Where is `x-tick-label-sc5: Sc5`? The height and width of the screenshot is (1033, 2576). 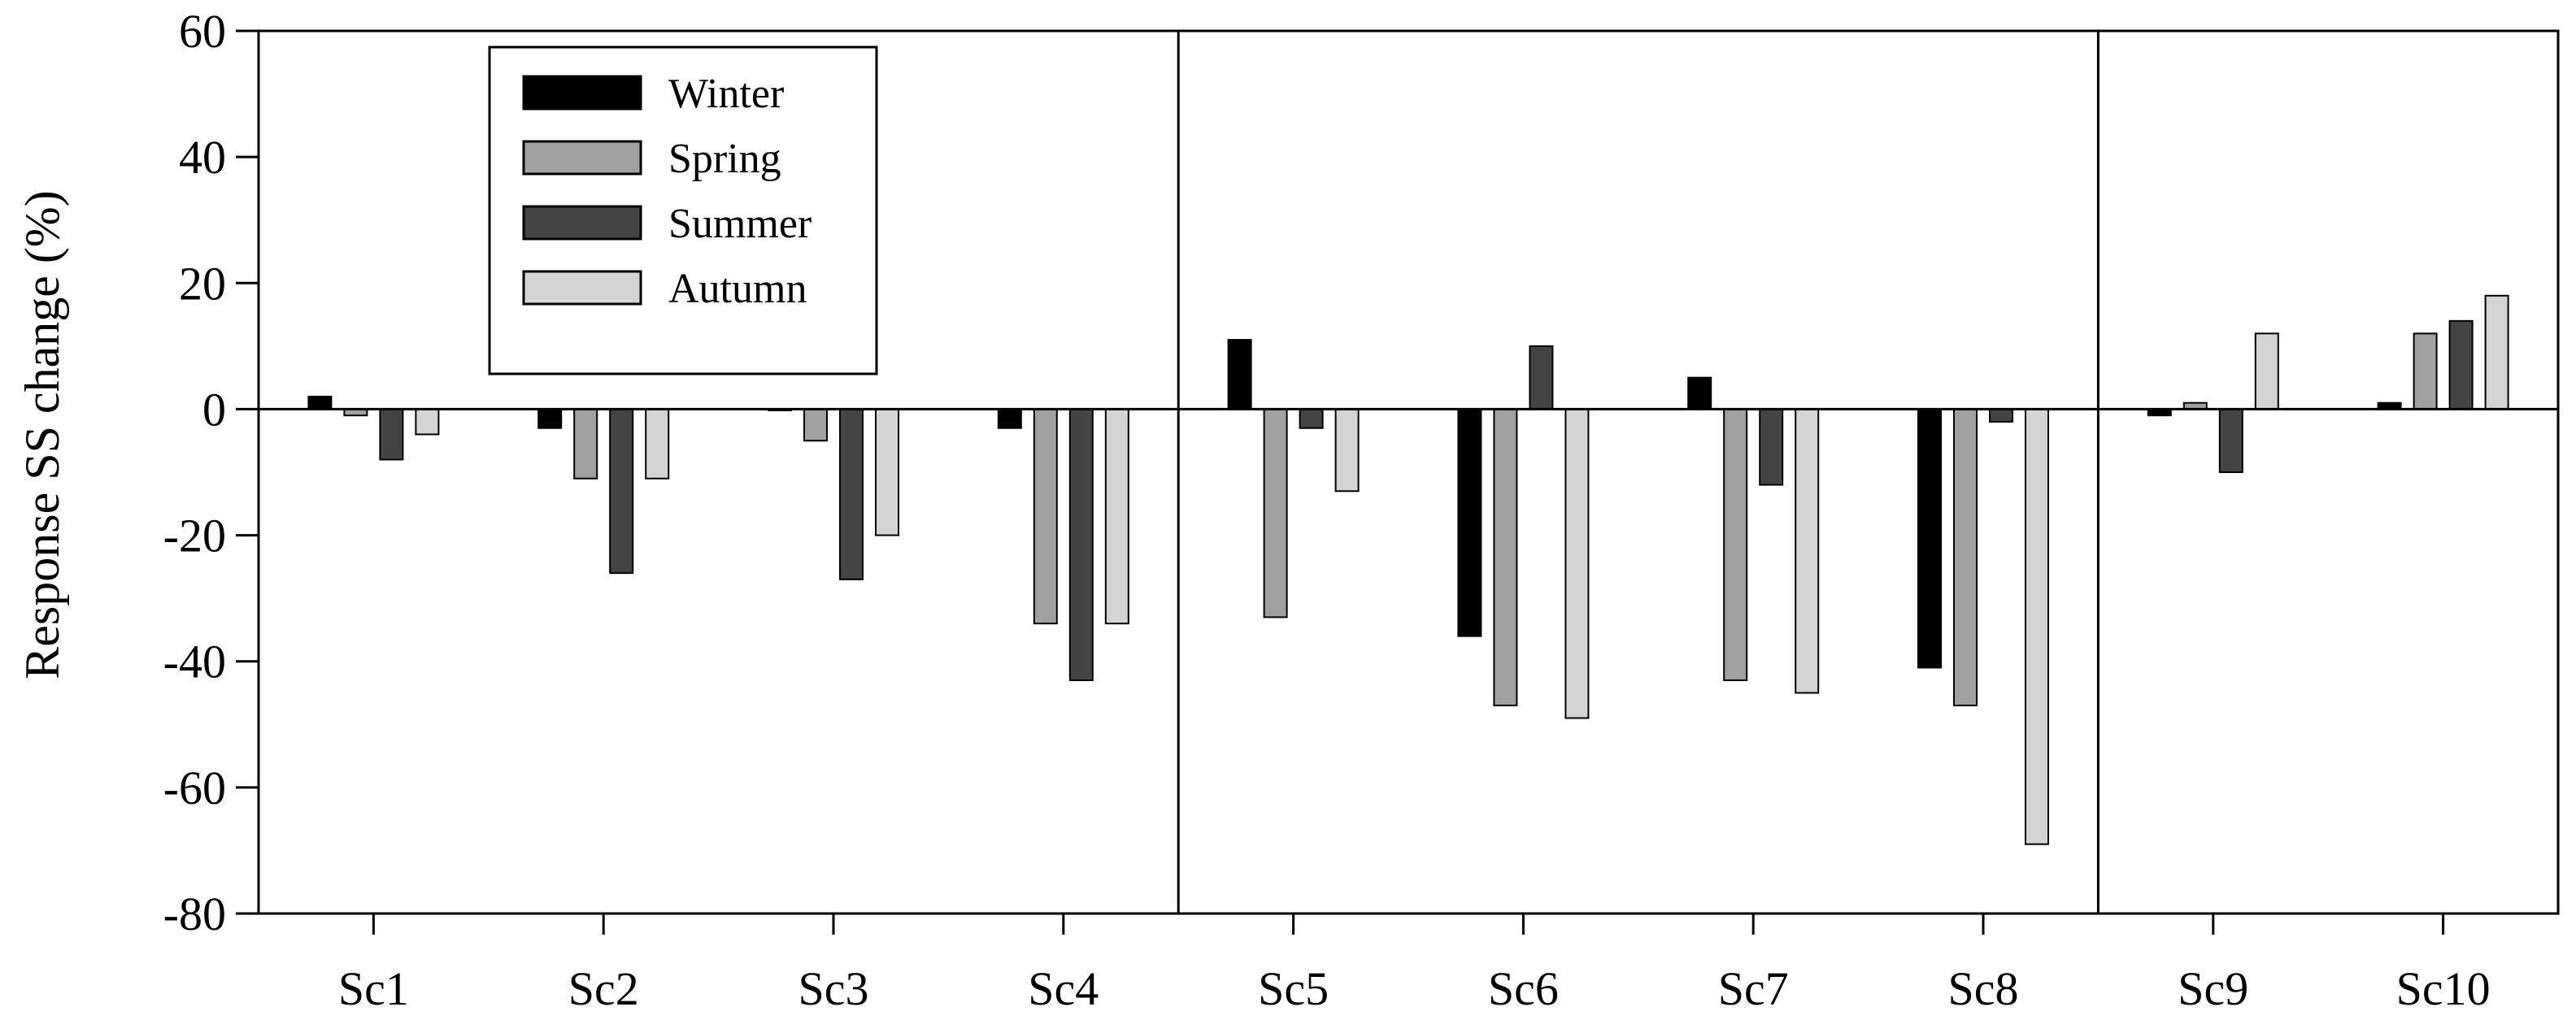 x-tick-label-sc5: Sc5 is located at coordinates (1294, 988).